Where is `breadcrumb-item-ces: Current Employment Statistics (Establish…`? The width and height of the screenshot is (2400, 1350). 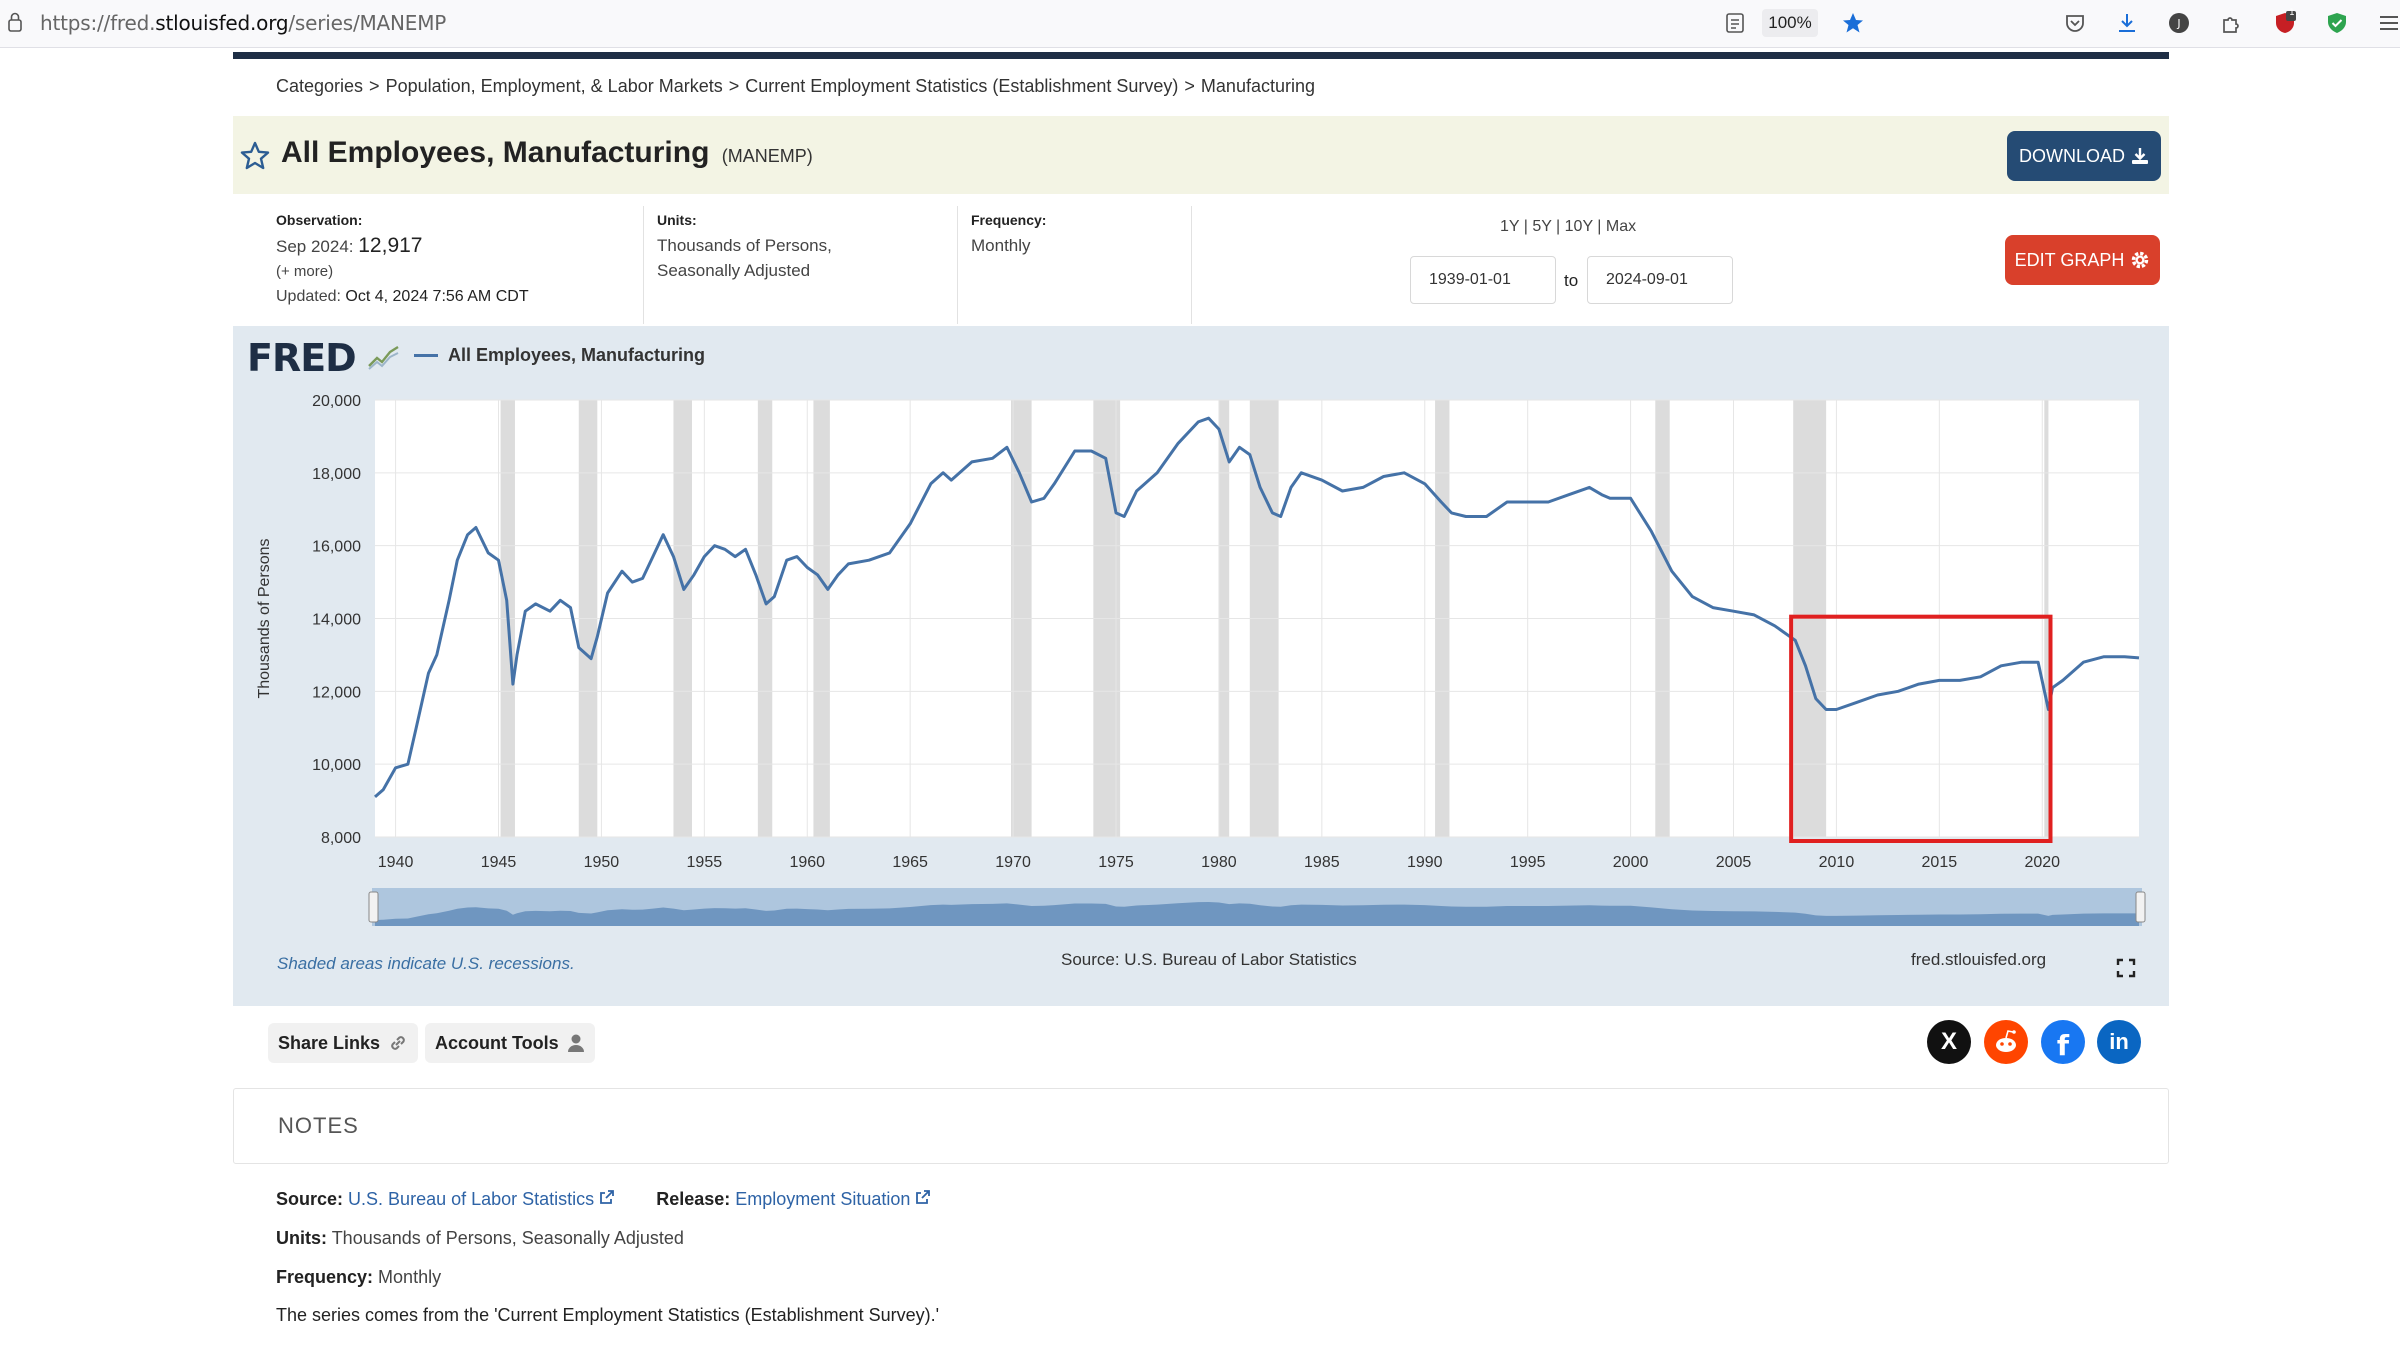
breadcrumb-item-ces: Current Employment Statistics (Establish… is located at coordinates (962, 86).